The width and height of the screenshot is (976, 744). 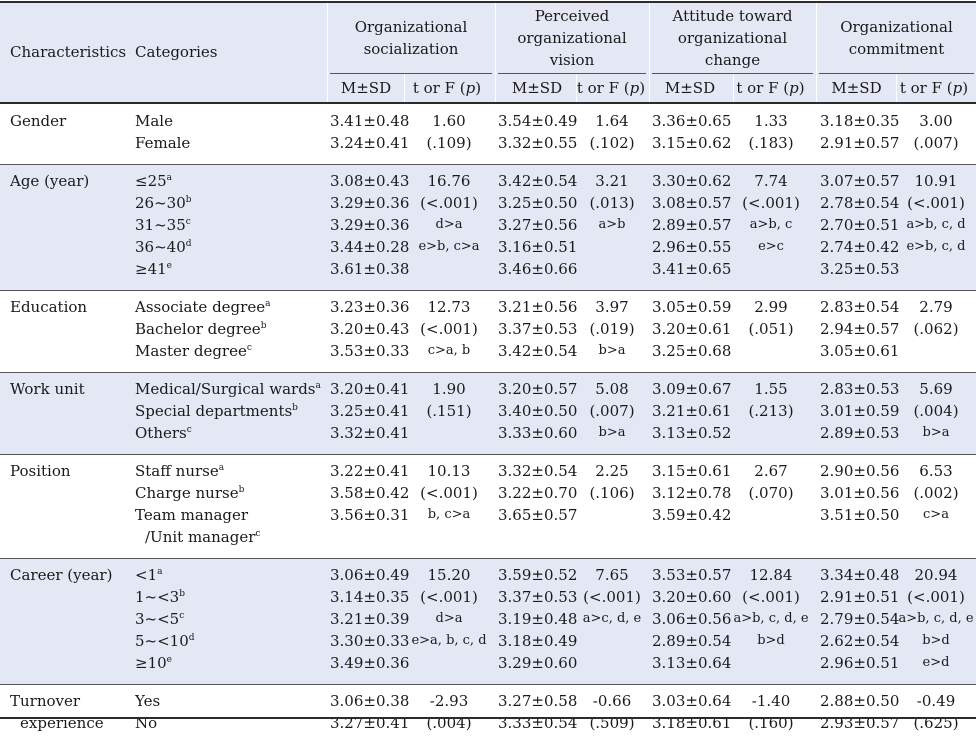 What do you see at coordinates (612, 121) in the screenshot?
I see `test-statistic-value: 1.64` at bounding box center [612, 121].